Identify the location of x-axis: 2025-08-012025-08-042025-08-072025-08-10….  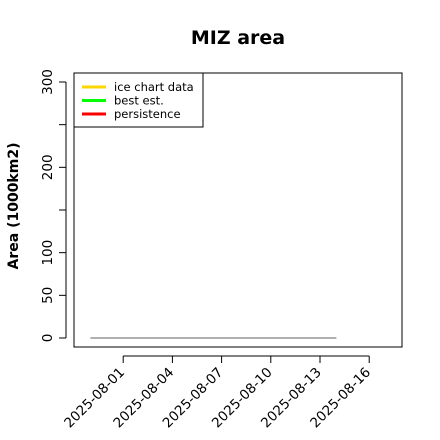
(217, 393).